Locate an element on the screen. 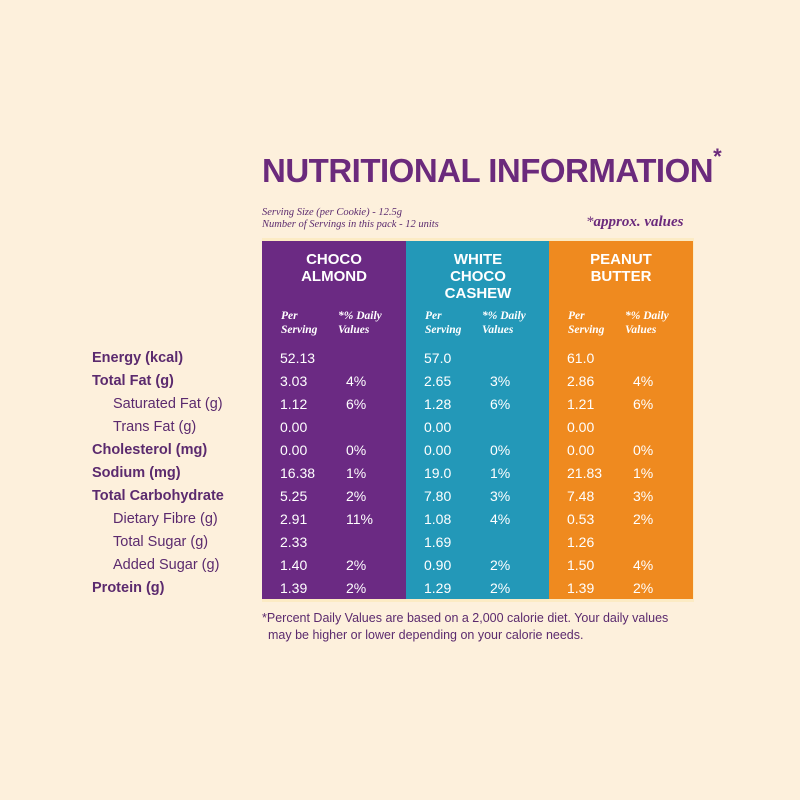 This screenshot has height=800, width=800. nutrient-label: Protein (g) is located at coordinates (128, 588).